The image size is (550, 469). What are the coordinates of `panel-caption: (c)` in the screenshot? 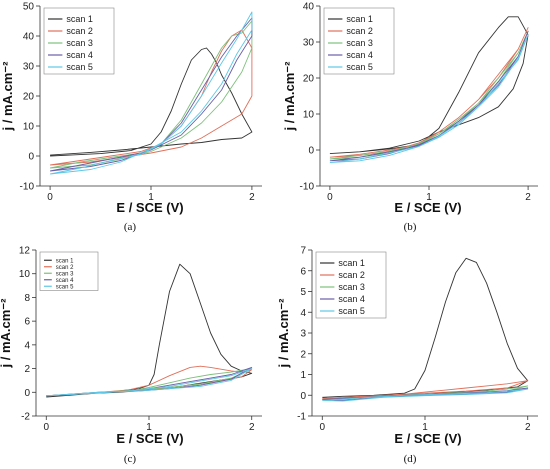 It's located at (130, 459).